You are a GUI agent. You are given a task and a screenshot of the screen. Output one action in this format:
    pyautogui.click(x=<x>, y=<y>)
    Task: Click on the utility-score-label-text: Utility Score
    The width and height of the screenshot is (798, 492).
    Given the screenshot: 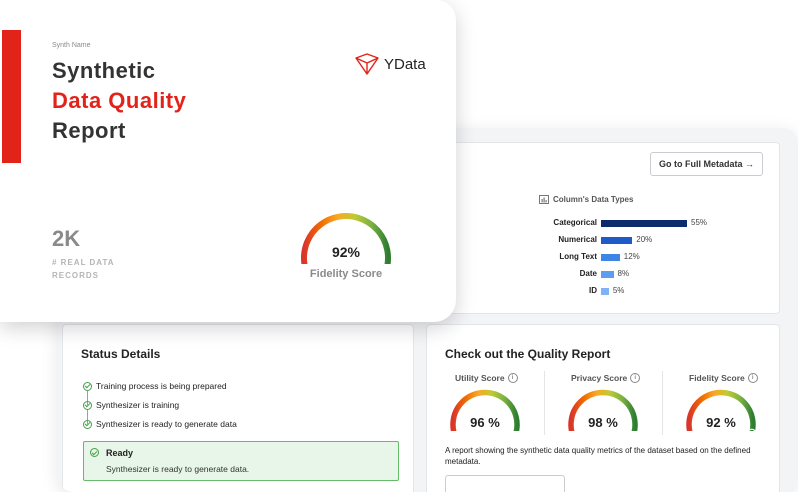 What is the action you would take?
    pyautogui.click(x=480, y=378)
    